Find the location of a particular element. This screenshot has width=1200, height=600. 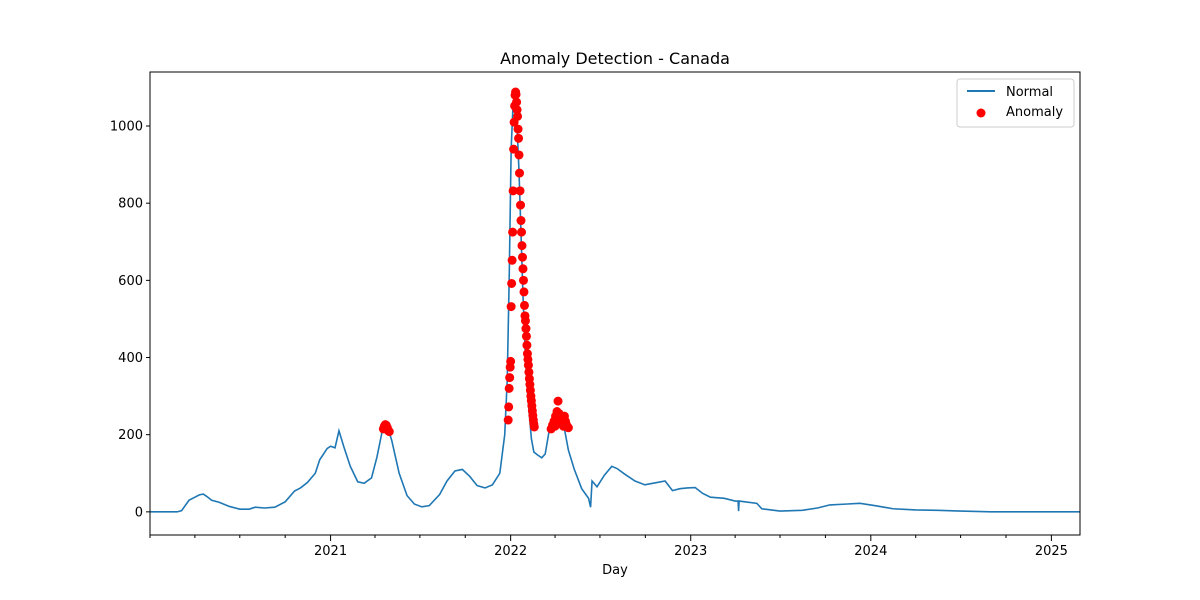

x-tick-label: 2022 is located at coordinates (510, 551).